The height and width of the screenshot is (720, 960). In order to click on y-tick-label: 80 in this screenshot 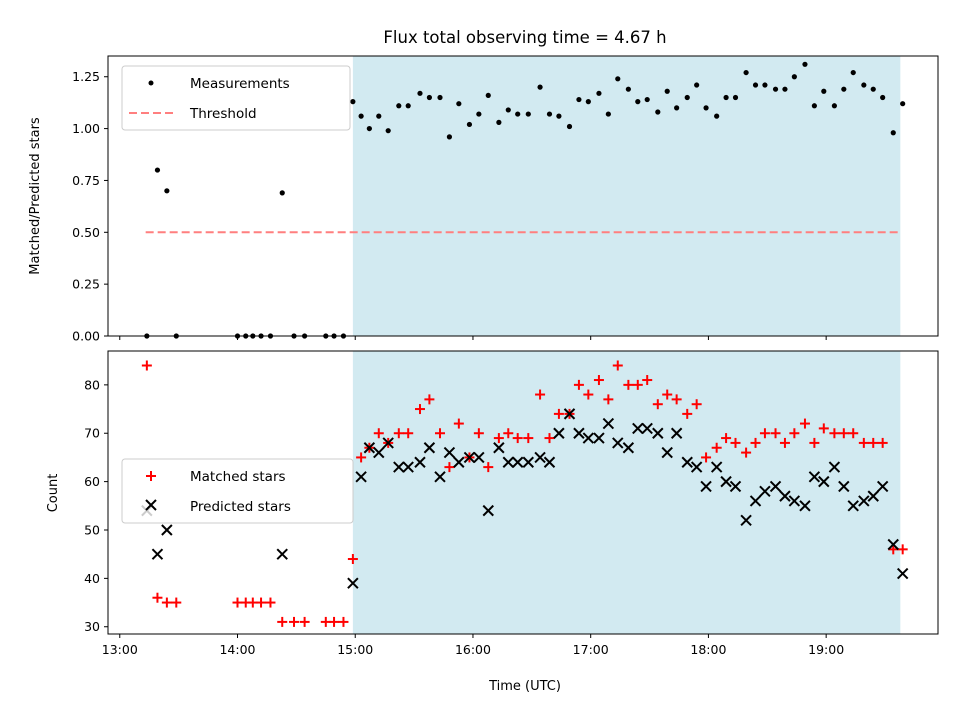, I will do `click(92, 384)`.